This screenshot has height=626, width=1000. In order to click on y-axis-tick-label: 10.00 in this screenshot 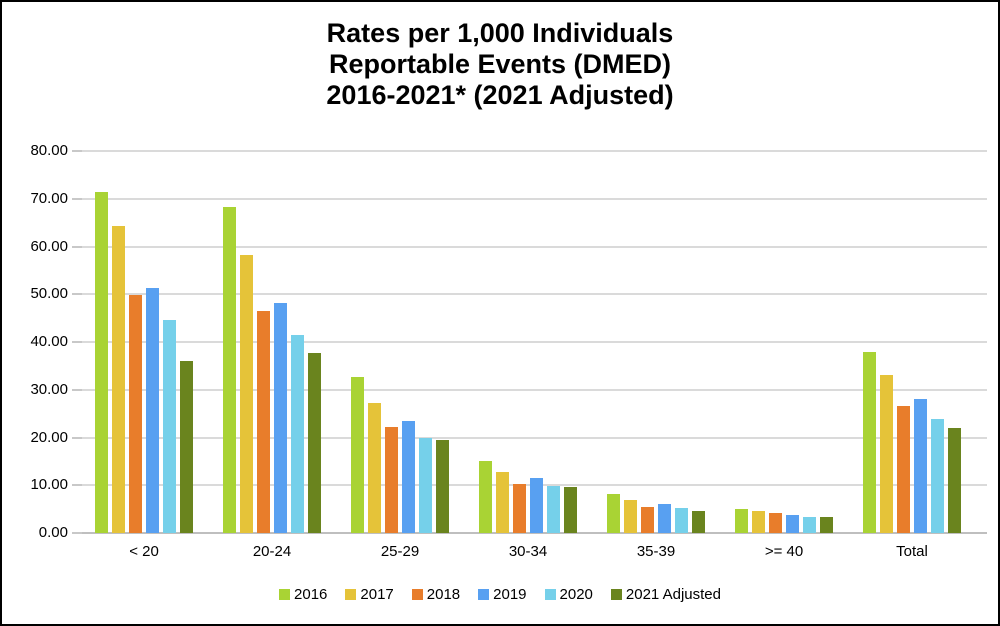, I will do `click(49, 485)`.